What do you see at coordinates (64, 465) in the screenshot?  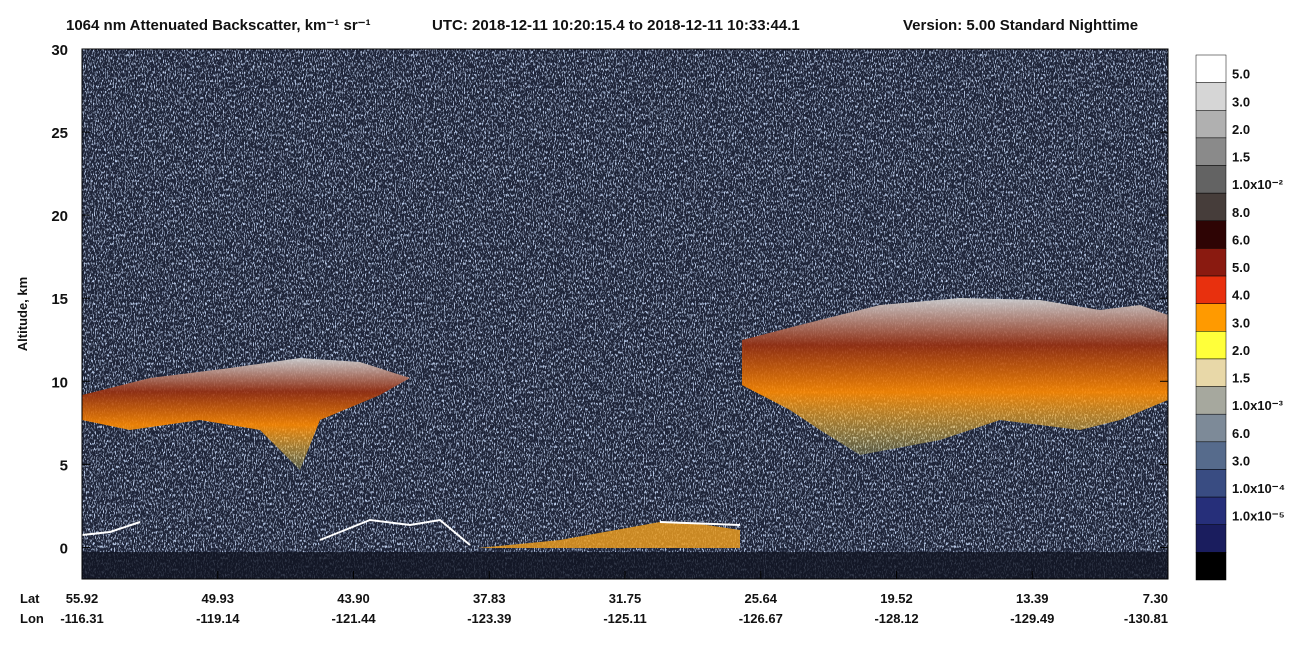 I see `y-tick-label: 5` at bounding box center [64, 465].